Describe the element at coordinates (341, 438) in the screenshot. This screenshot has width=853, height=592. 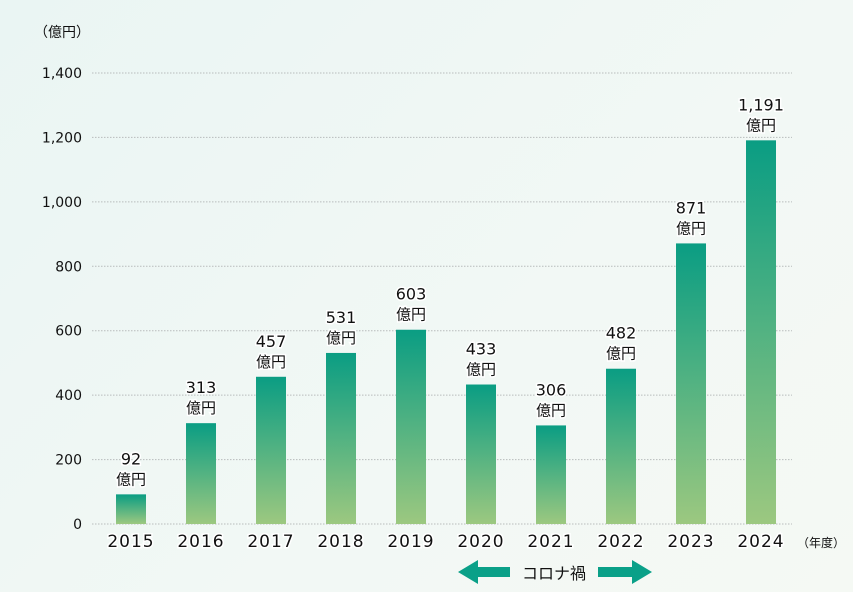
I see `bar-2018` at that location.